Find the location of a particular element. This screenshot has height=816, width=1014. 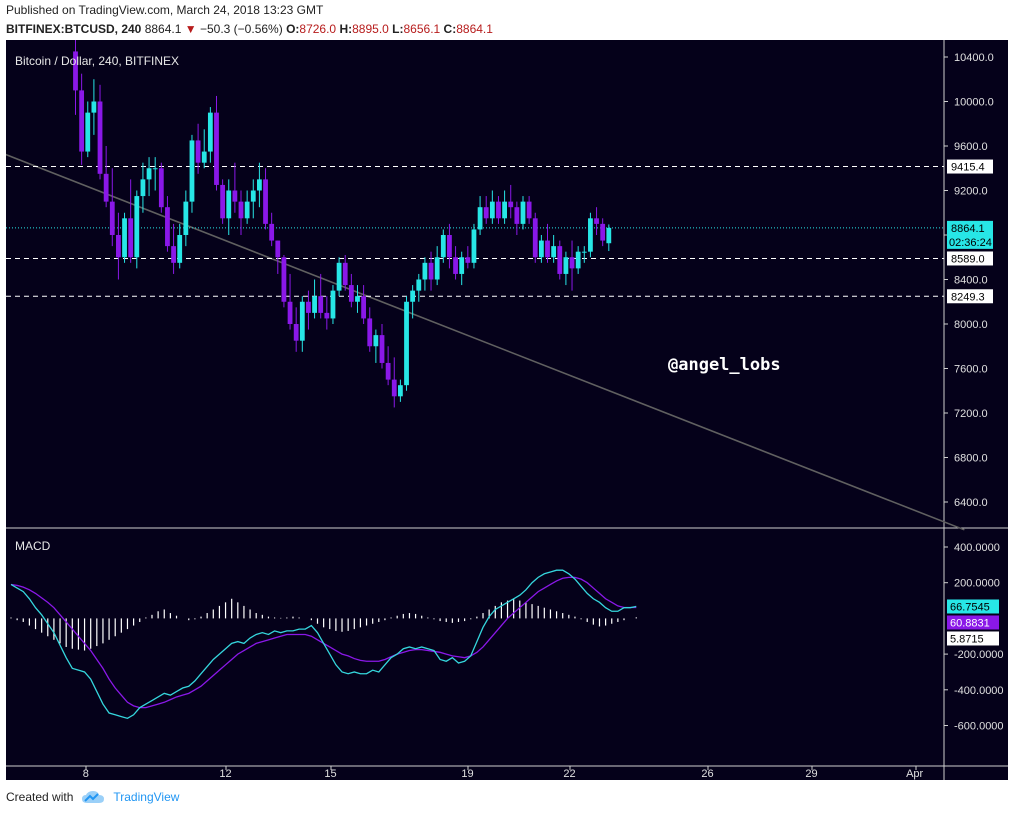

level-label-text: 9415.4 is located at coordinates (968, 168).